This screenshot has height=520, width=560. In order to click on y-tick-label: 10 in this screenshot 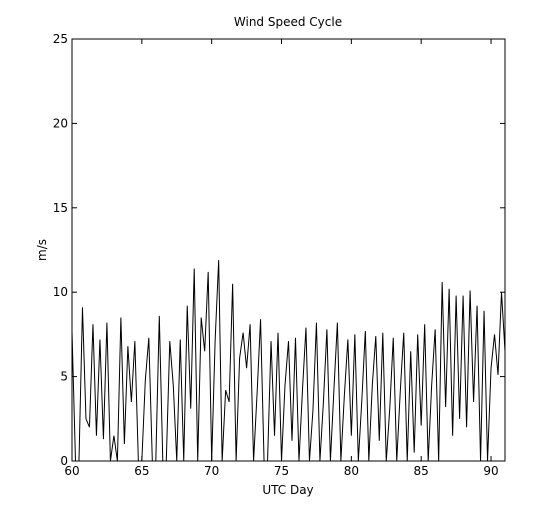, I will do `click(60, 292)`.